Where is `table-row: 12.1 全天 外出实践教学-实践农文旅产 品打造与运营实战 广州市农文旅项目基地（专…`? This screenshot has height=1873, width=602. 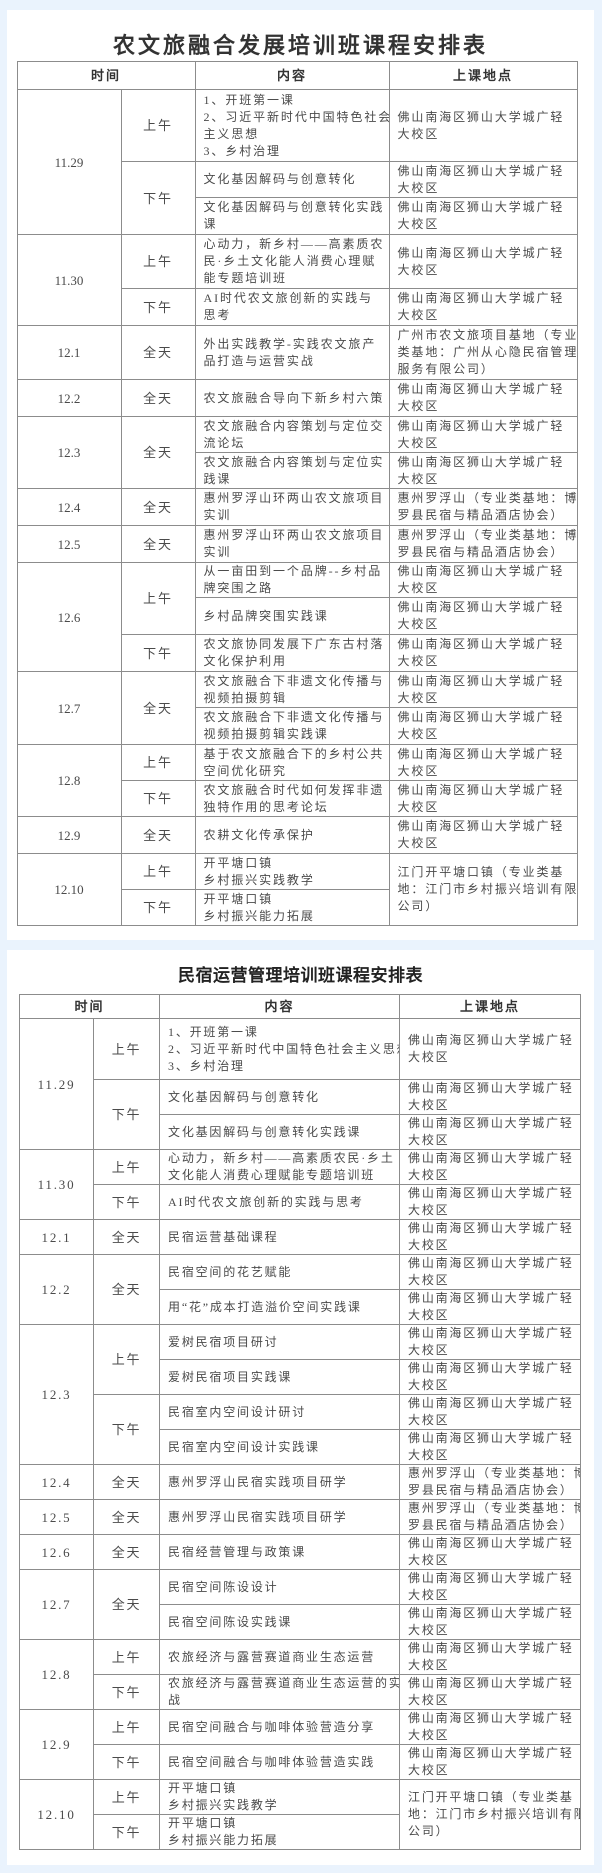
table-row: 12.1 全天 外出实践教学-实践农文旅产 品打造与运营实战 广州市农文旅项目基地（专… is located at coordinates (297, 352).